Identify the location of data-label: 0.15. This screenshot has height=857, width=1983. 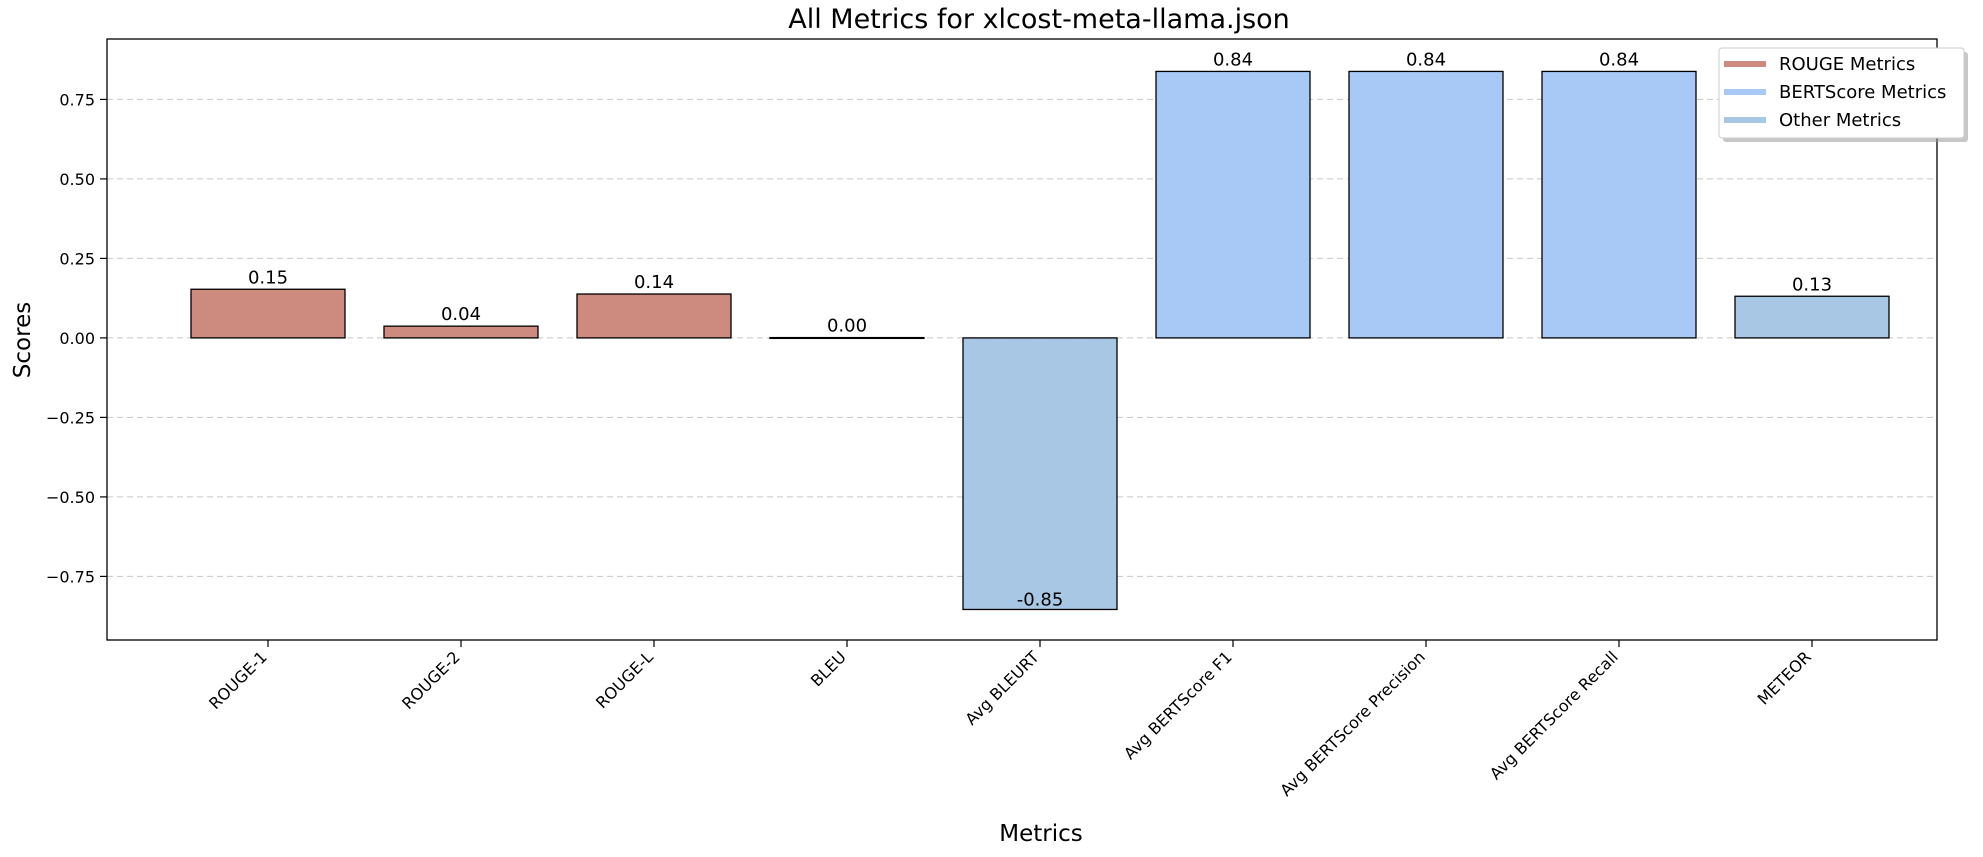
(268, 277).